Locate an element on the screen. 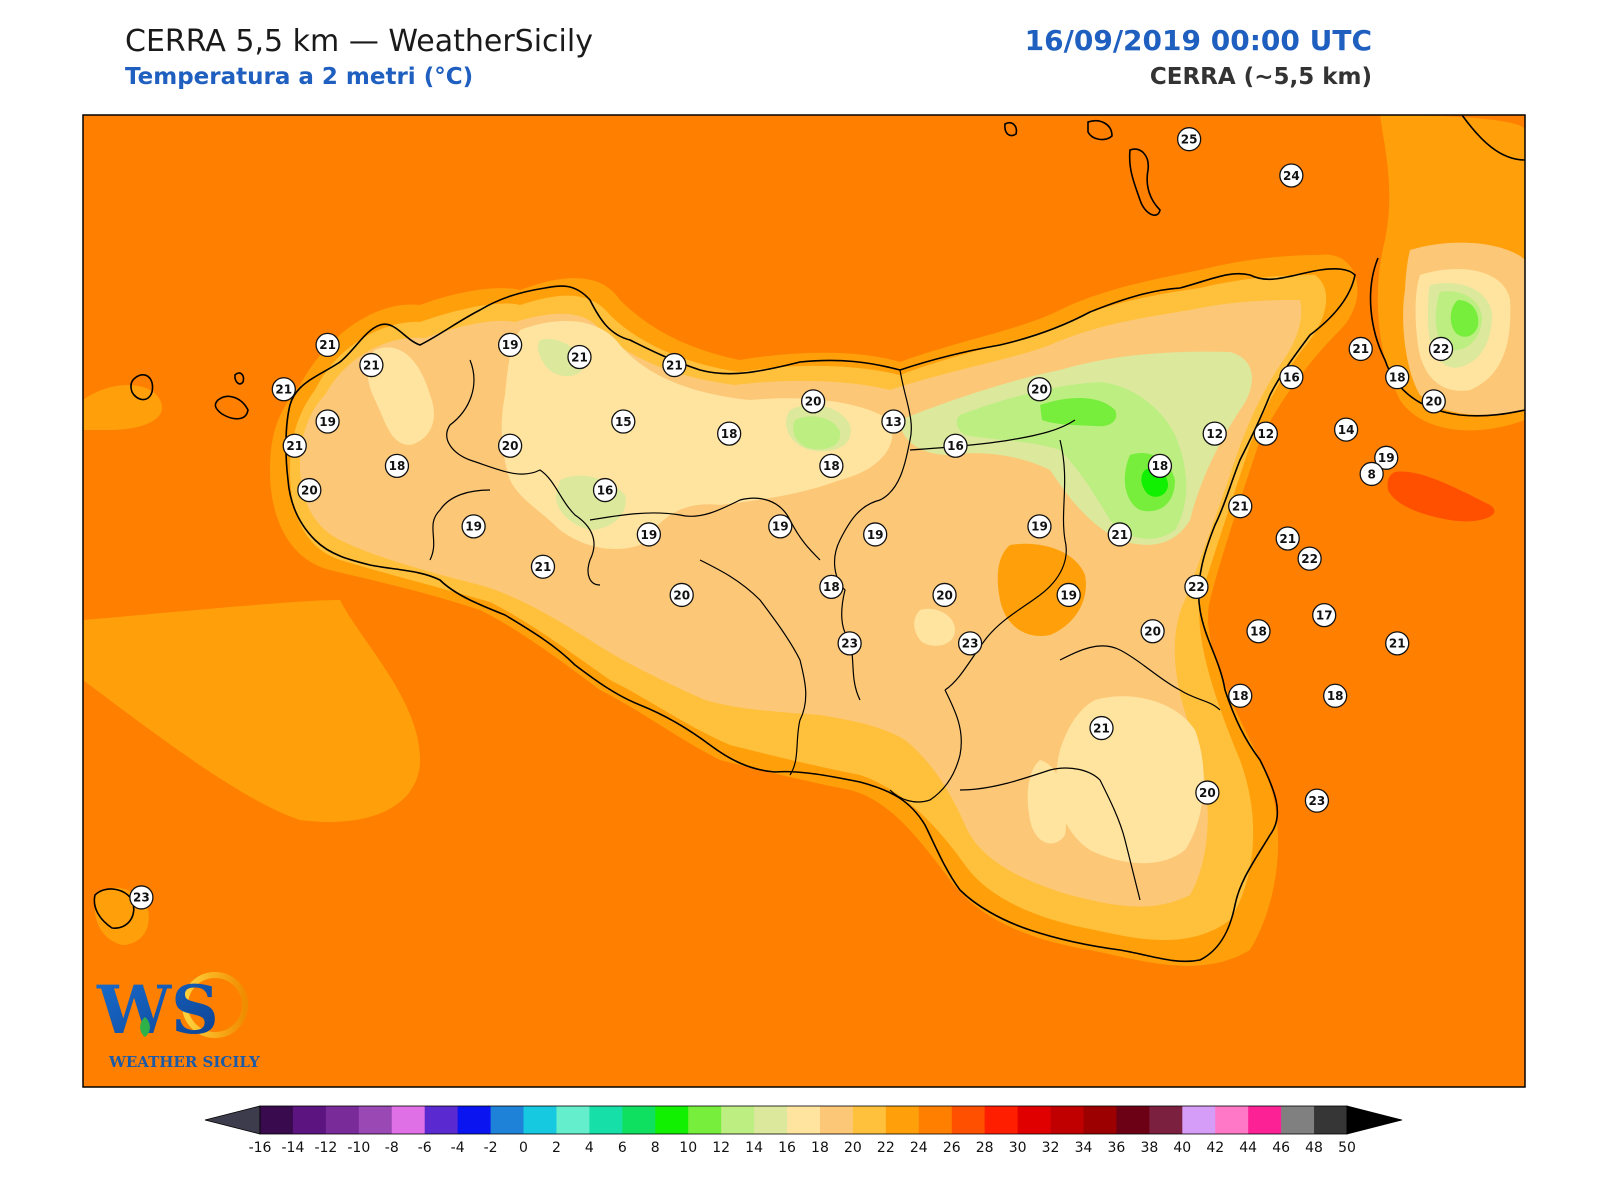 The width and height of the screenshot is (1600, 1200). colorbar-tick-label: 18 is located at coordinates (820, 1148).